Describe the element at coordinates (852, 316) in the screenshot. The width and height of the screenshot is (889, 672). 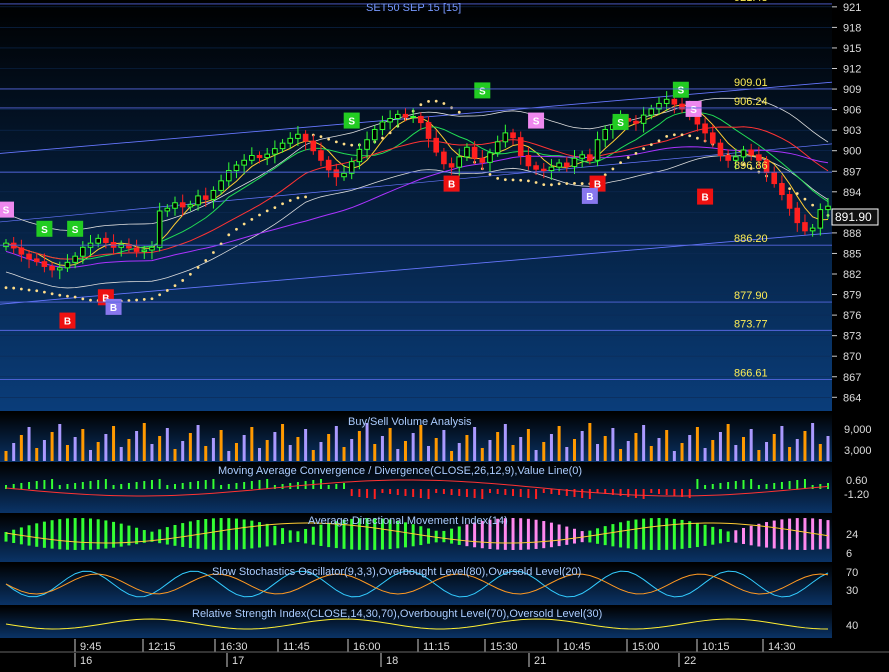
I see `y-tick-label: 876` at that location.